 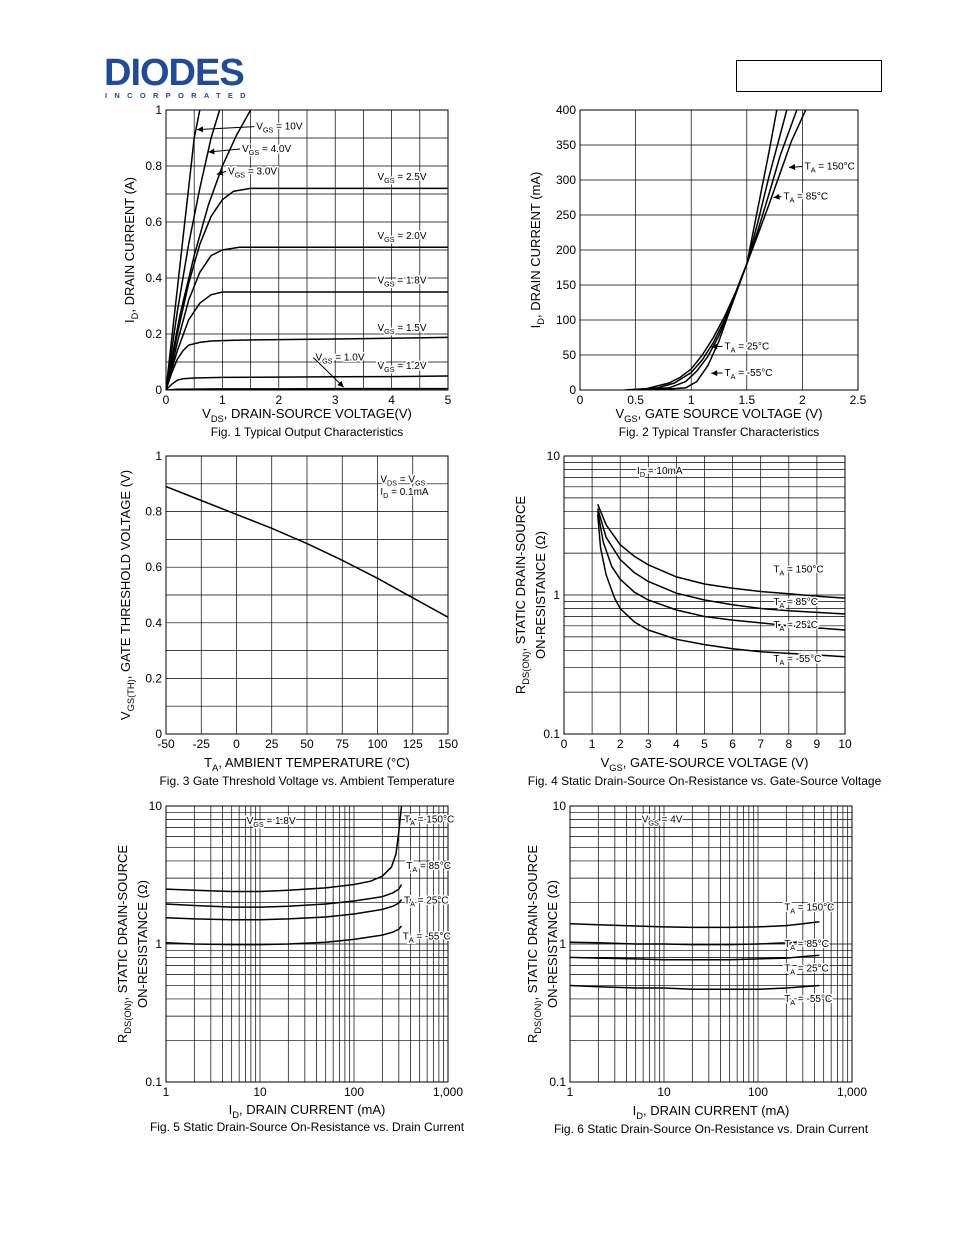 What do you see at coordinates (718, 415) in the screenshot?
I see `x-axis-label: VGS, GATE SOURCE VOLTAGE (V)` at bounding box center [718, 415].